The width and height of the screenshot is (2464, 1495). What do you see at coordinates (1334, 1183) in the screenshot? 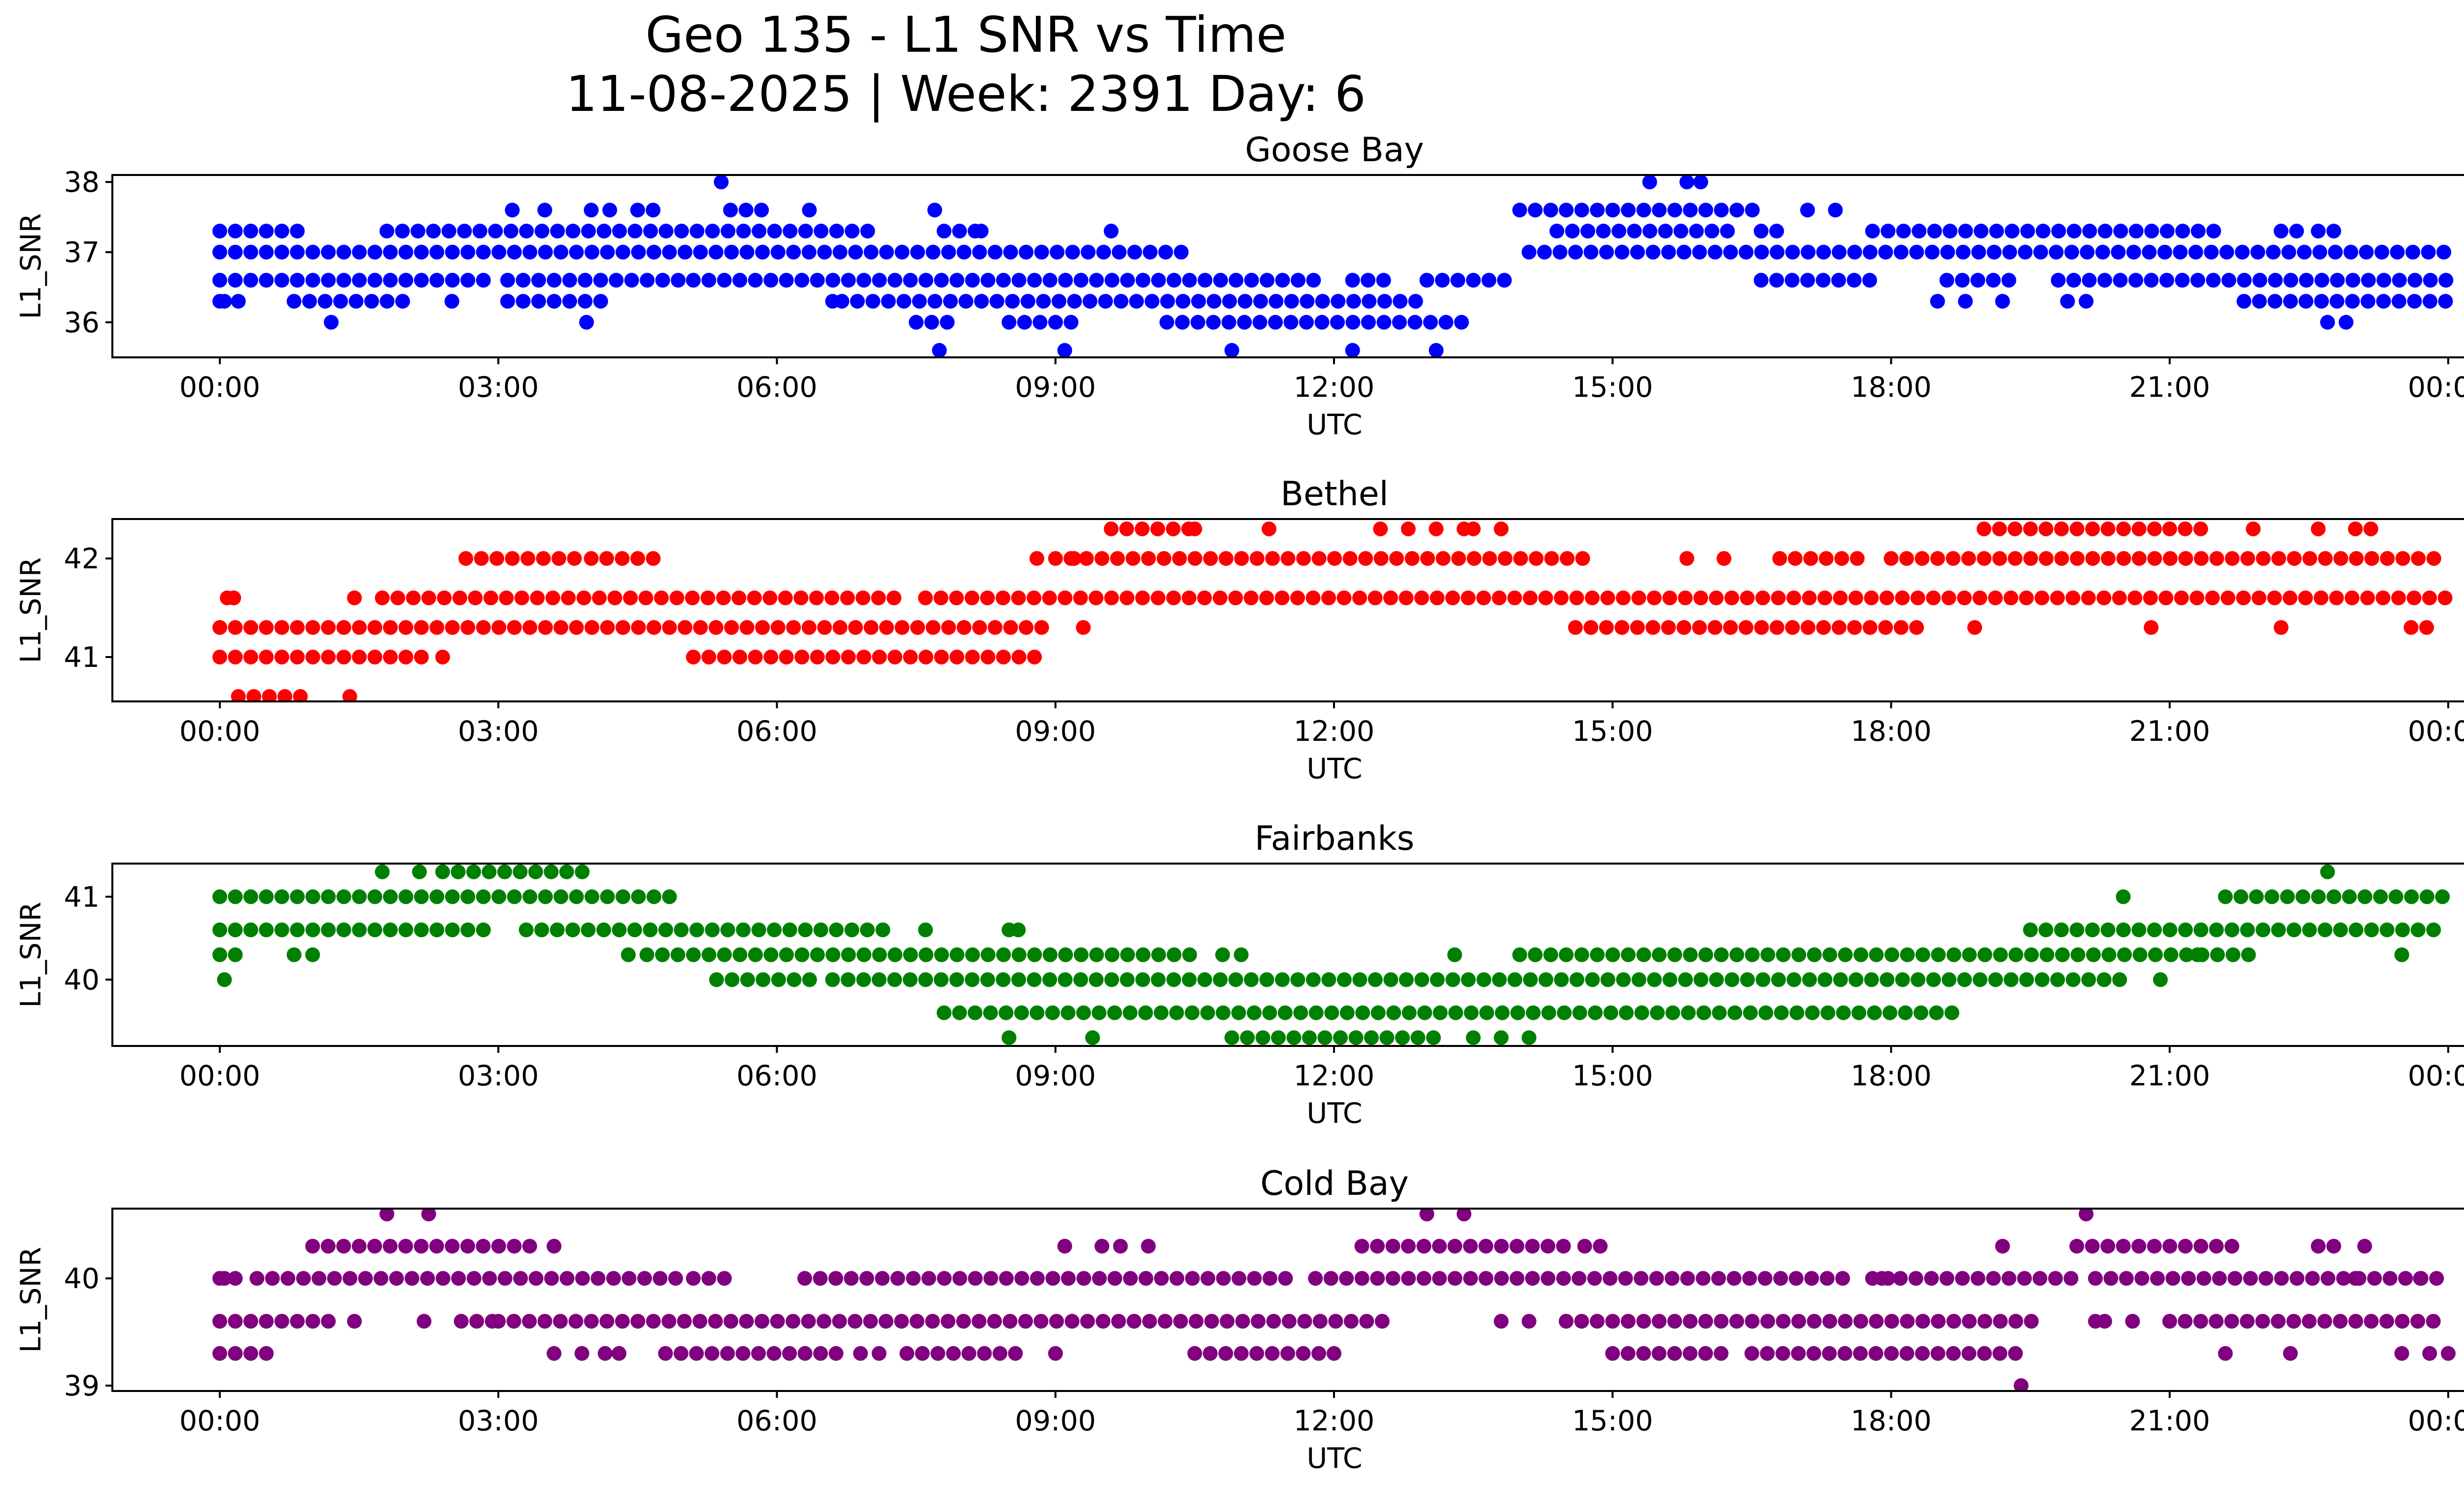
I see `subplot-title: Cold Bay` at bounding box center [1334, 1183].